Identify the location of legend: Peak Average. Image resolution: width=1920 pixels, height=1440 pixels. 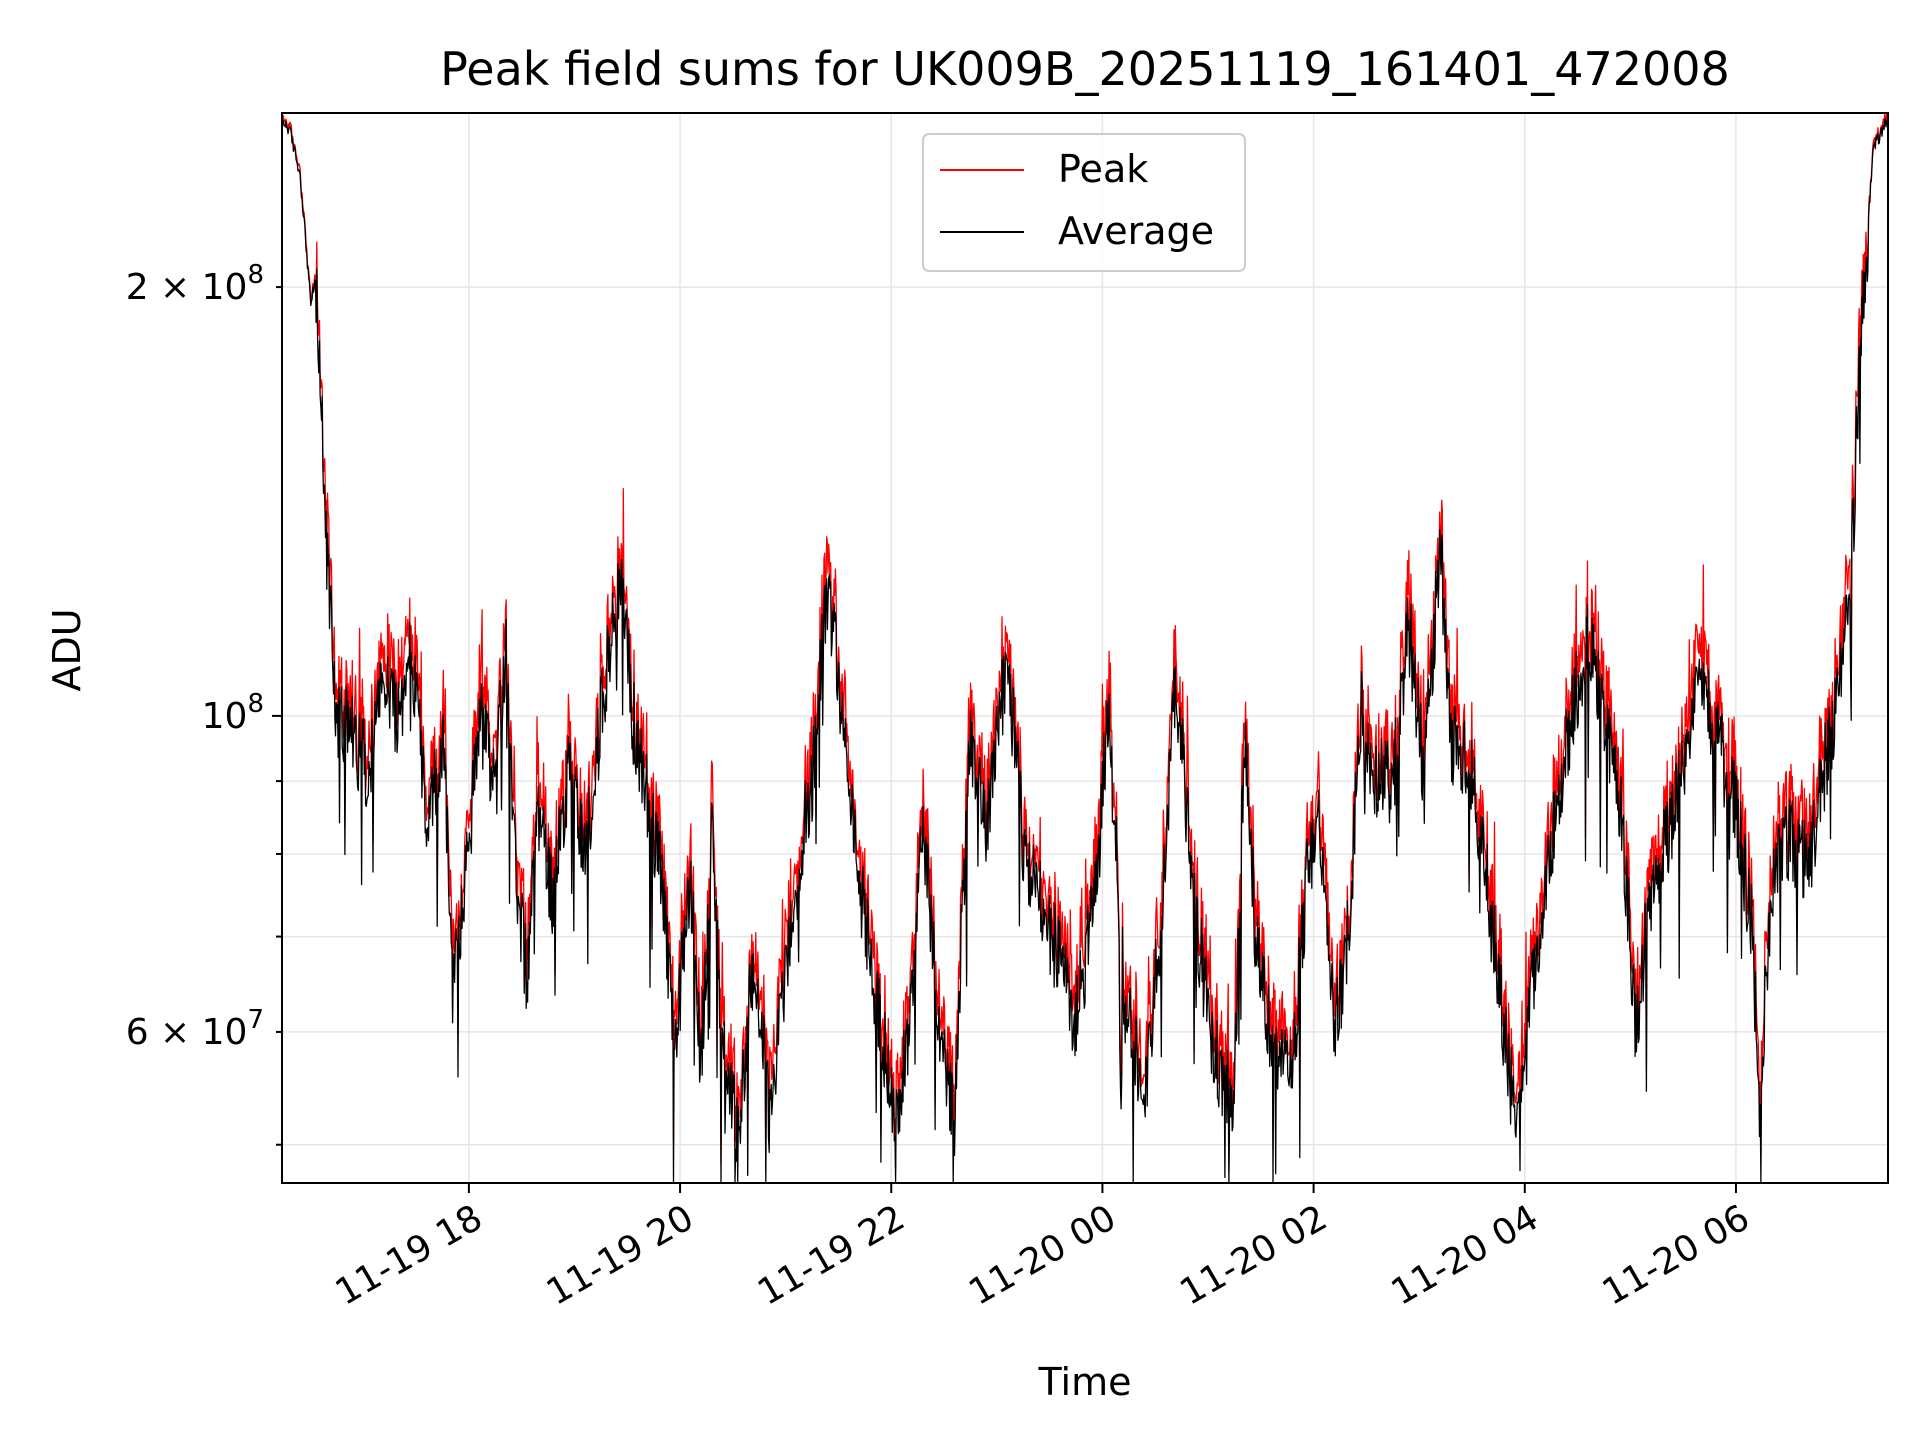
(1084, 202).